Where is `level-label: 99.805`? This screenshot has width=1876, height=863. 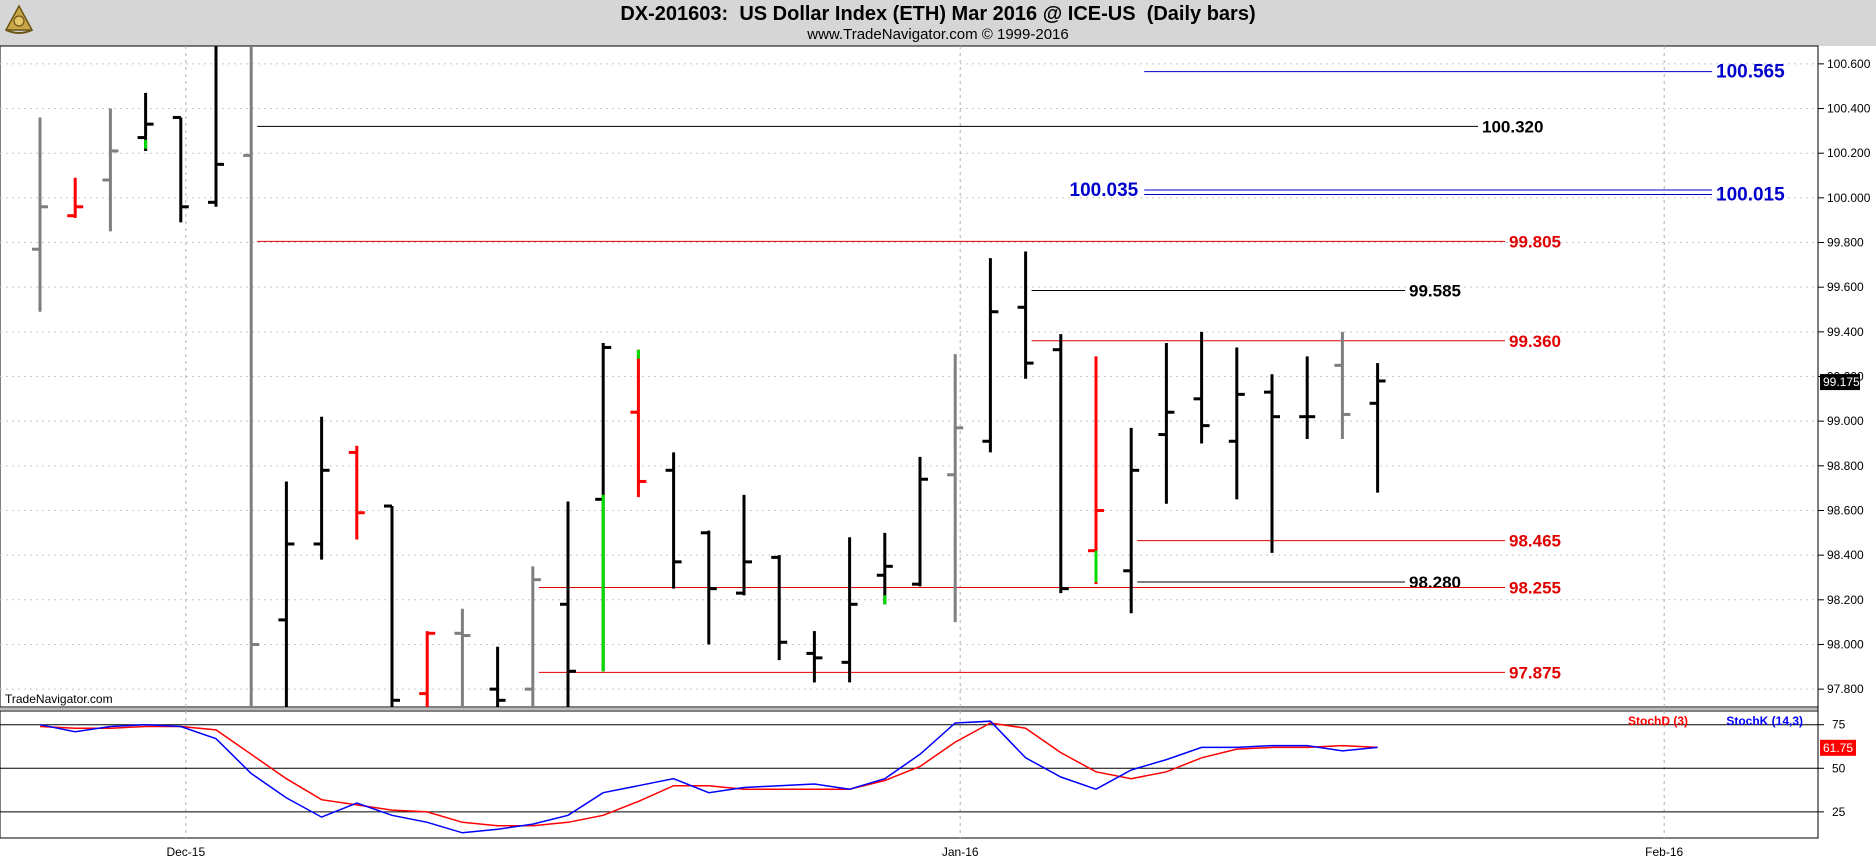 level-label: 99.805 is located at coordinates (1535, 241).